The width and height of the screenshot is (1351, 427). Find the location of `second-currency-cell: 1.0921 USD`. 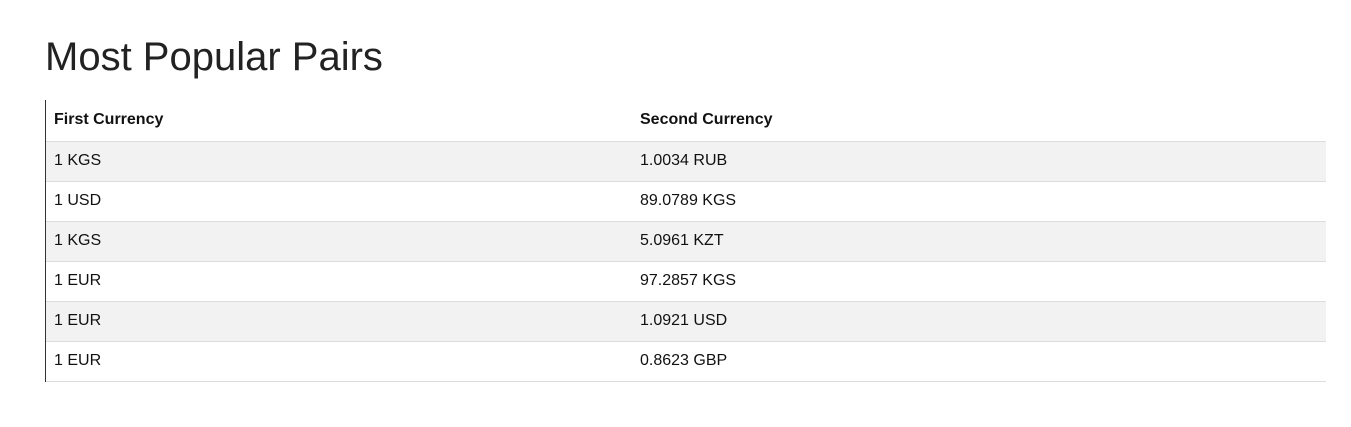

second-currency-cell: 1.0921 USD is located at coordinates (979, 321).